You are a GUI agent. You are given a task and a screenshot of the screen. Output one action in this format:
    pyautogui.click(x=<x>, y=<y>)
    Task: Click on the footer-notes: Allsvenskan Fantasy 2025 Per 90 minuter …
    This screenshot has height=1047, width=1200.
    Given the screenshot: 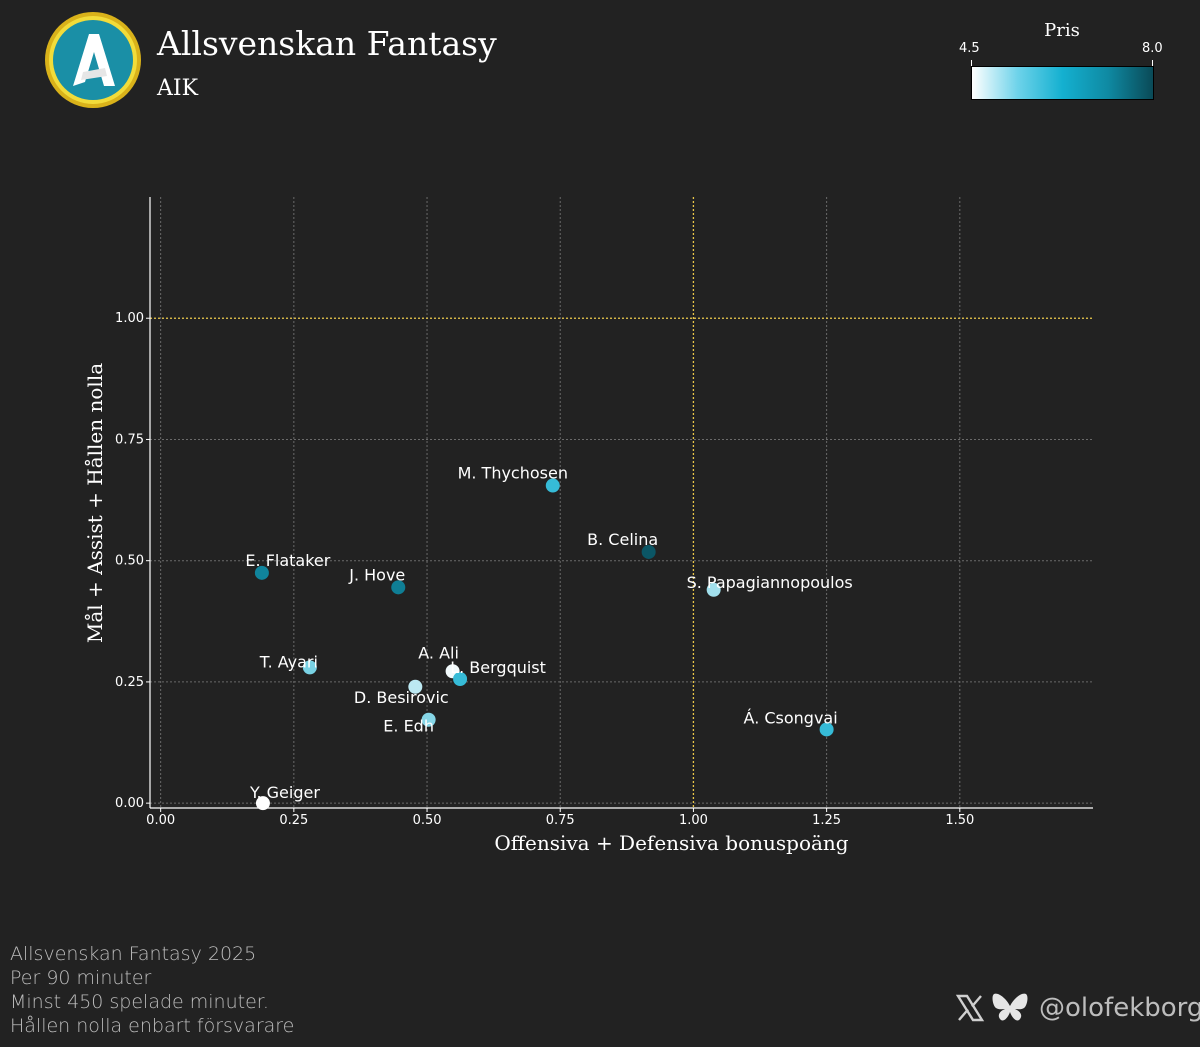 What is the action you would take?
    pyautogui.click(x=152, y=990)
    